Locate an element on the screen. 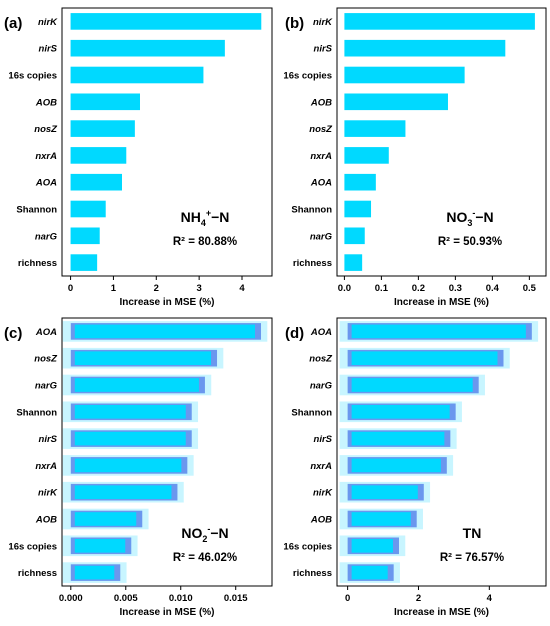 The image size is (550, 626). x-tick-label: 0.1 is located at coordinates (382, 288).